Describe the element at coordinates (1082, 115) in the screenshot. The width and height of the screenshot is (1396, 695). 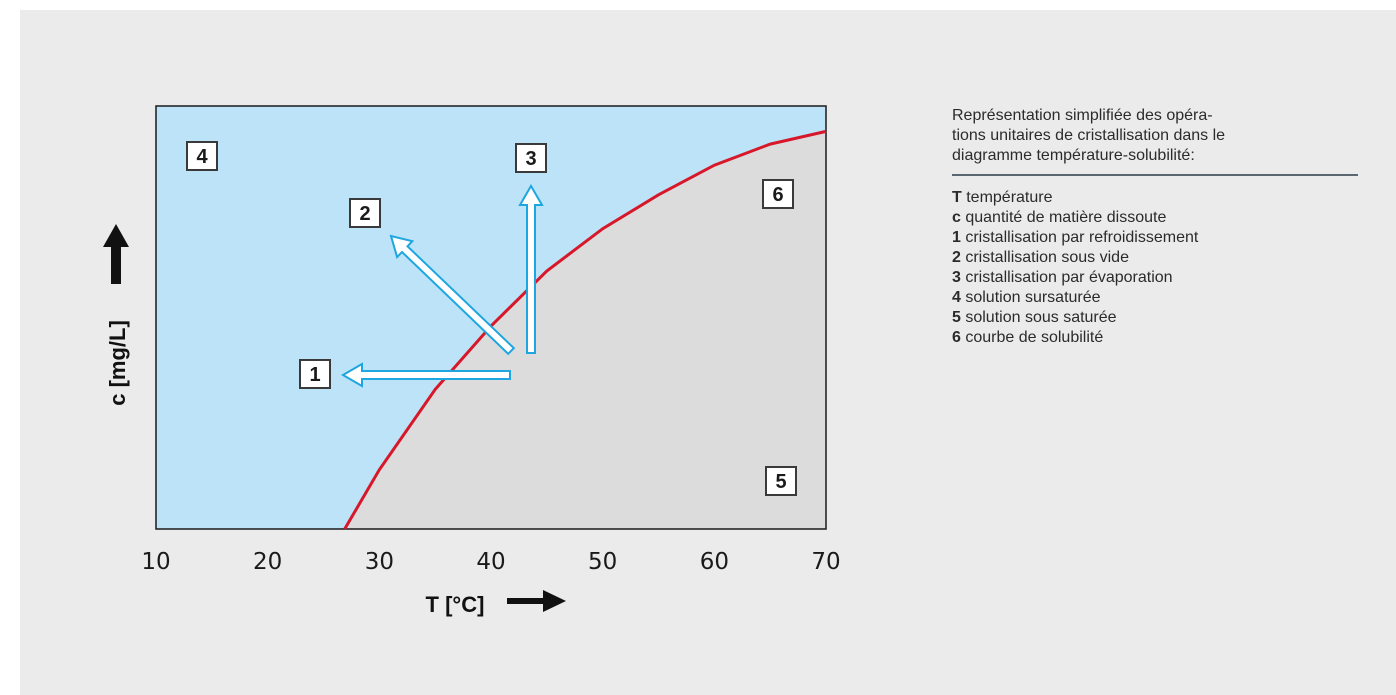
I see `legend-intro-line: Représentation simplifiée des opéra-` at that location.